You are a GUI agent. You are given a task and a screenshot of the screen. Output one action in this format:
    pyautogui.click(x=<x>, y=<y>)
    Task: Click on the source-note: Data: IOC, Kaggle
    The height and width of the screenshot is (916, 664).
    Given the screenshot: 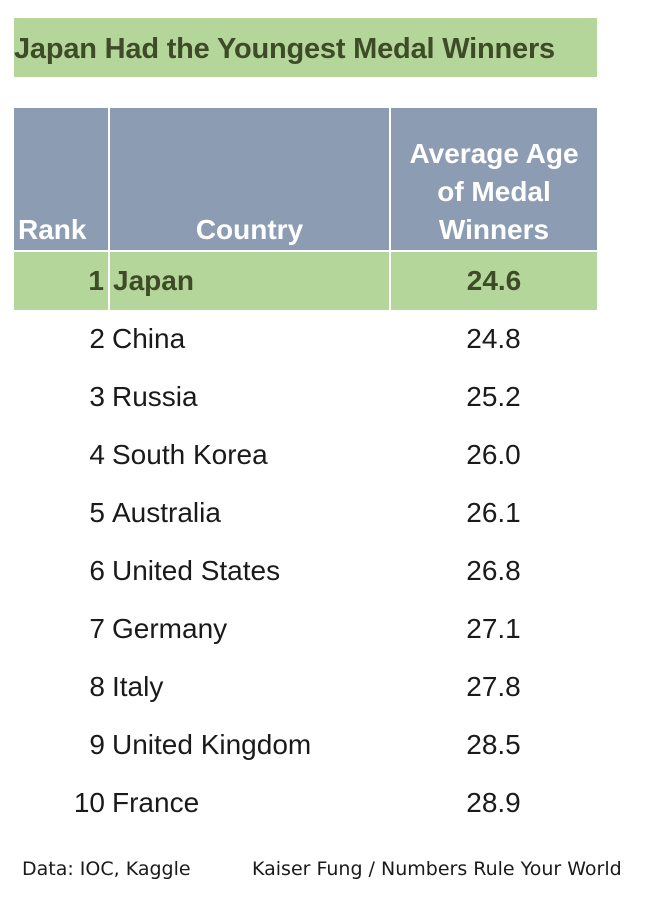 What is the action you would take?
    pyautogui.click(x=106, y=869)
    